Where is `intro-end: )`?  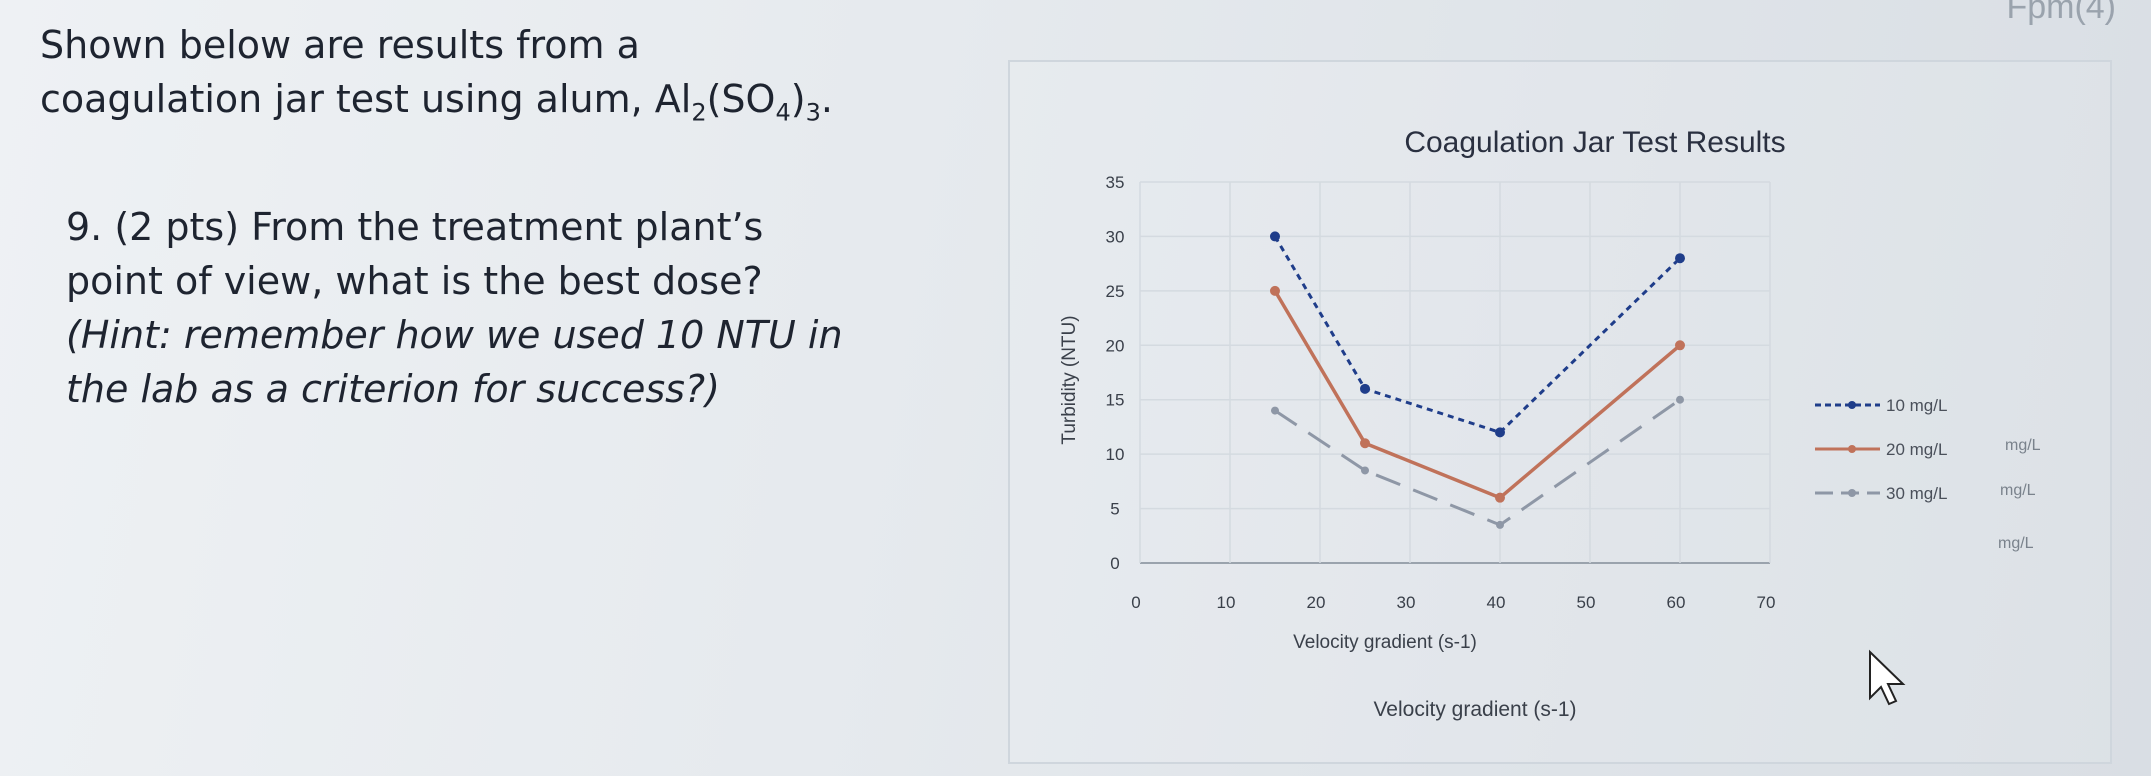
intro-end: ) is located at coordinates (798, 99).